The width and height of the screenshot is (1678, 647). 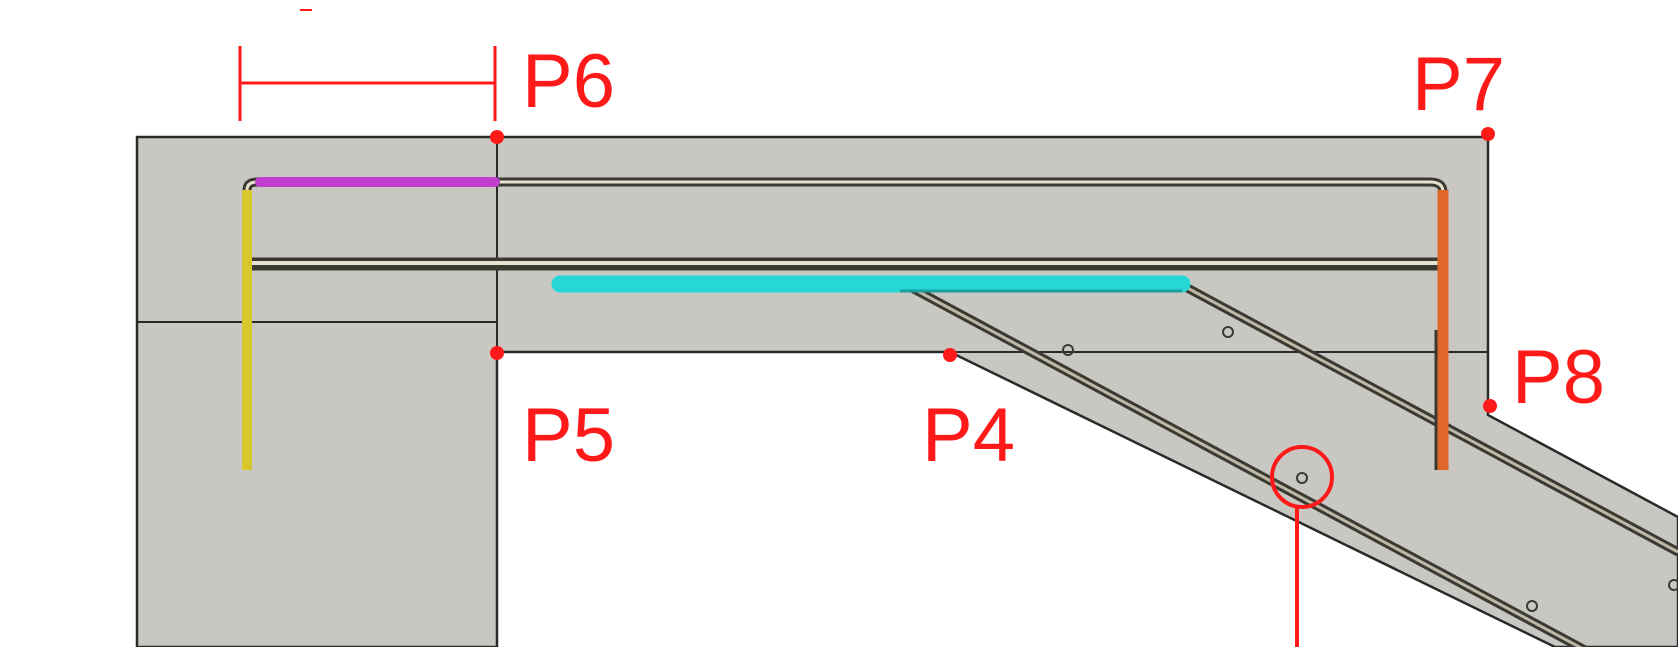 What do you see at coordinates (1558, 377) in the screenshot?
I see `point-label-p8: P8` at bounding box center [1558, 377].